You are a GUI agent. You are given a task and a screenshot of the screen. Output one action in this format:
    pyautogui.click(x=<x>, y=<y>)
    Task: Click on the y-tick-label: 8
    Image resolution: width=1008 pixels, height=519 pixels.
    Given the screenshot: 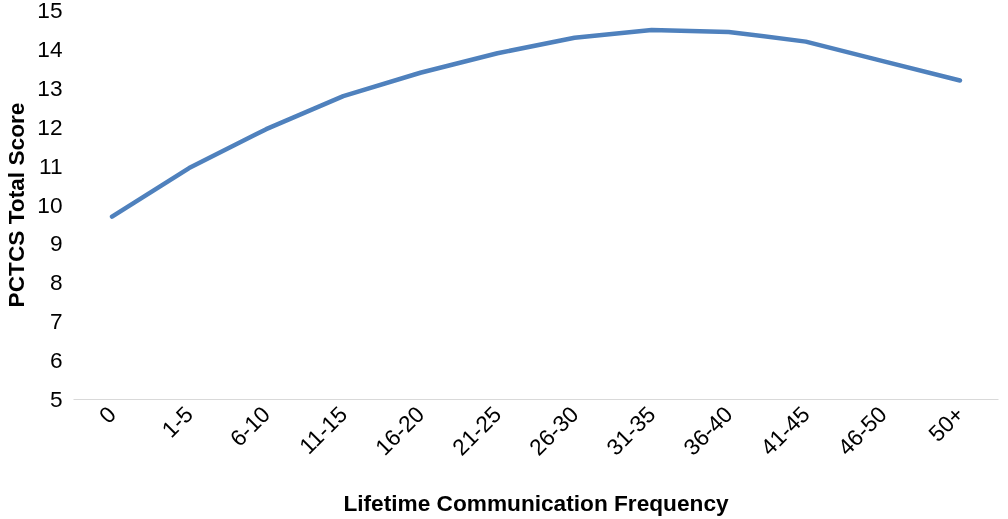 What is the action you would take?
    pyautogui.click(x=56, y=282)
    